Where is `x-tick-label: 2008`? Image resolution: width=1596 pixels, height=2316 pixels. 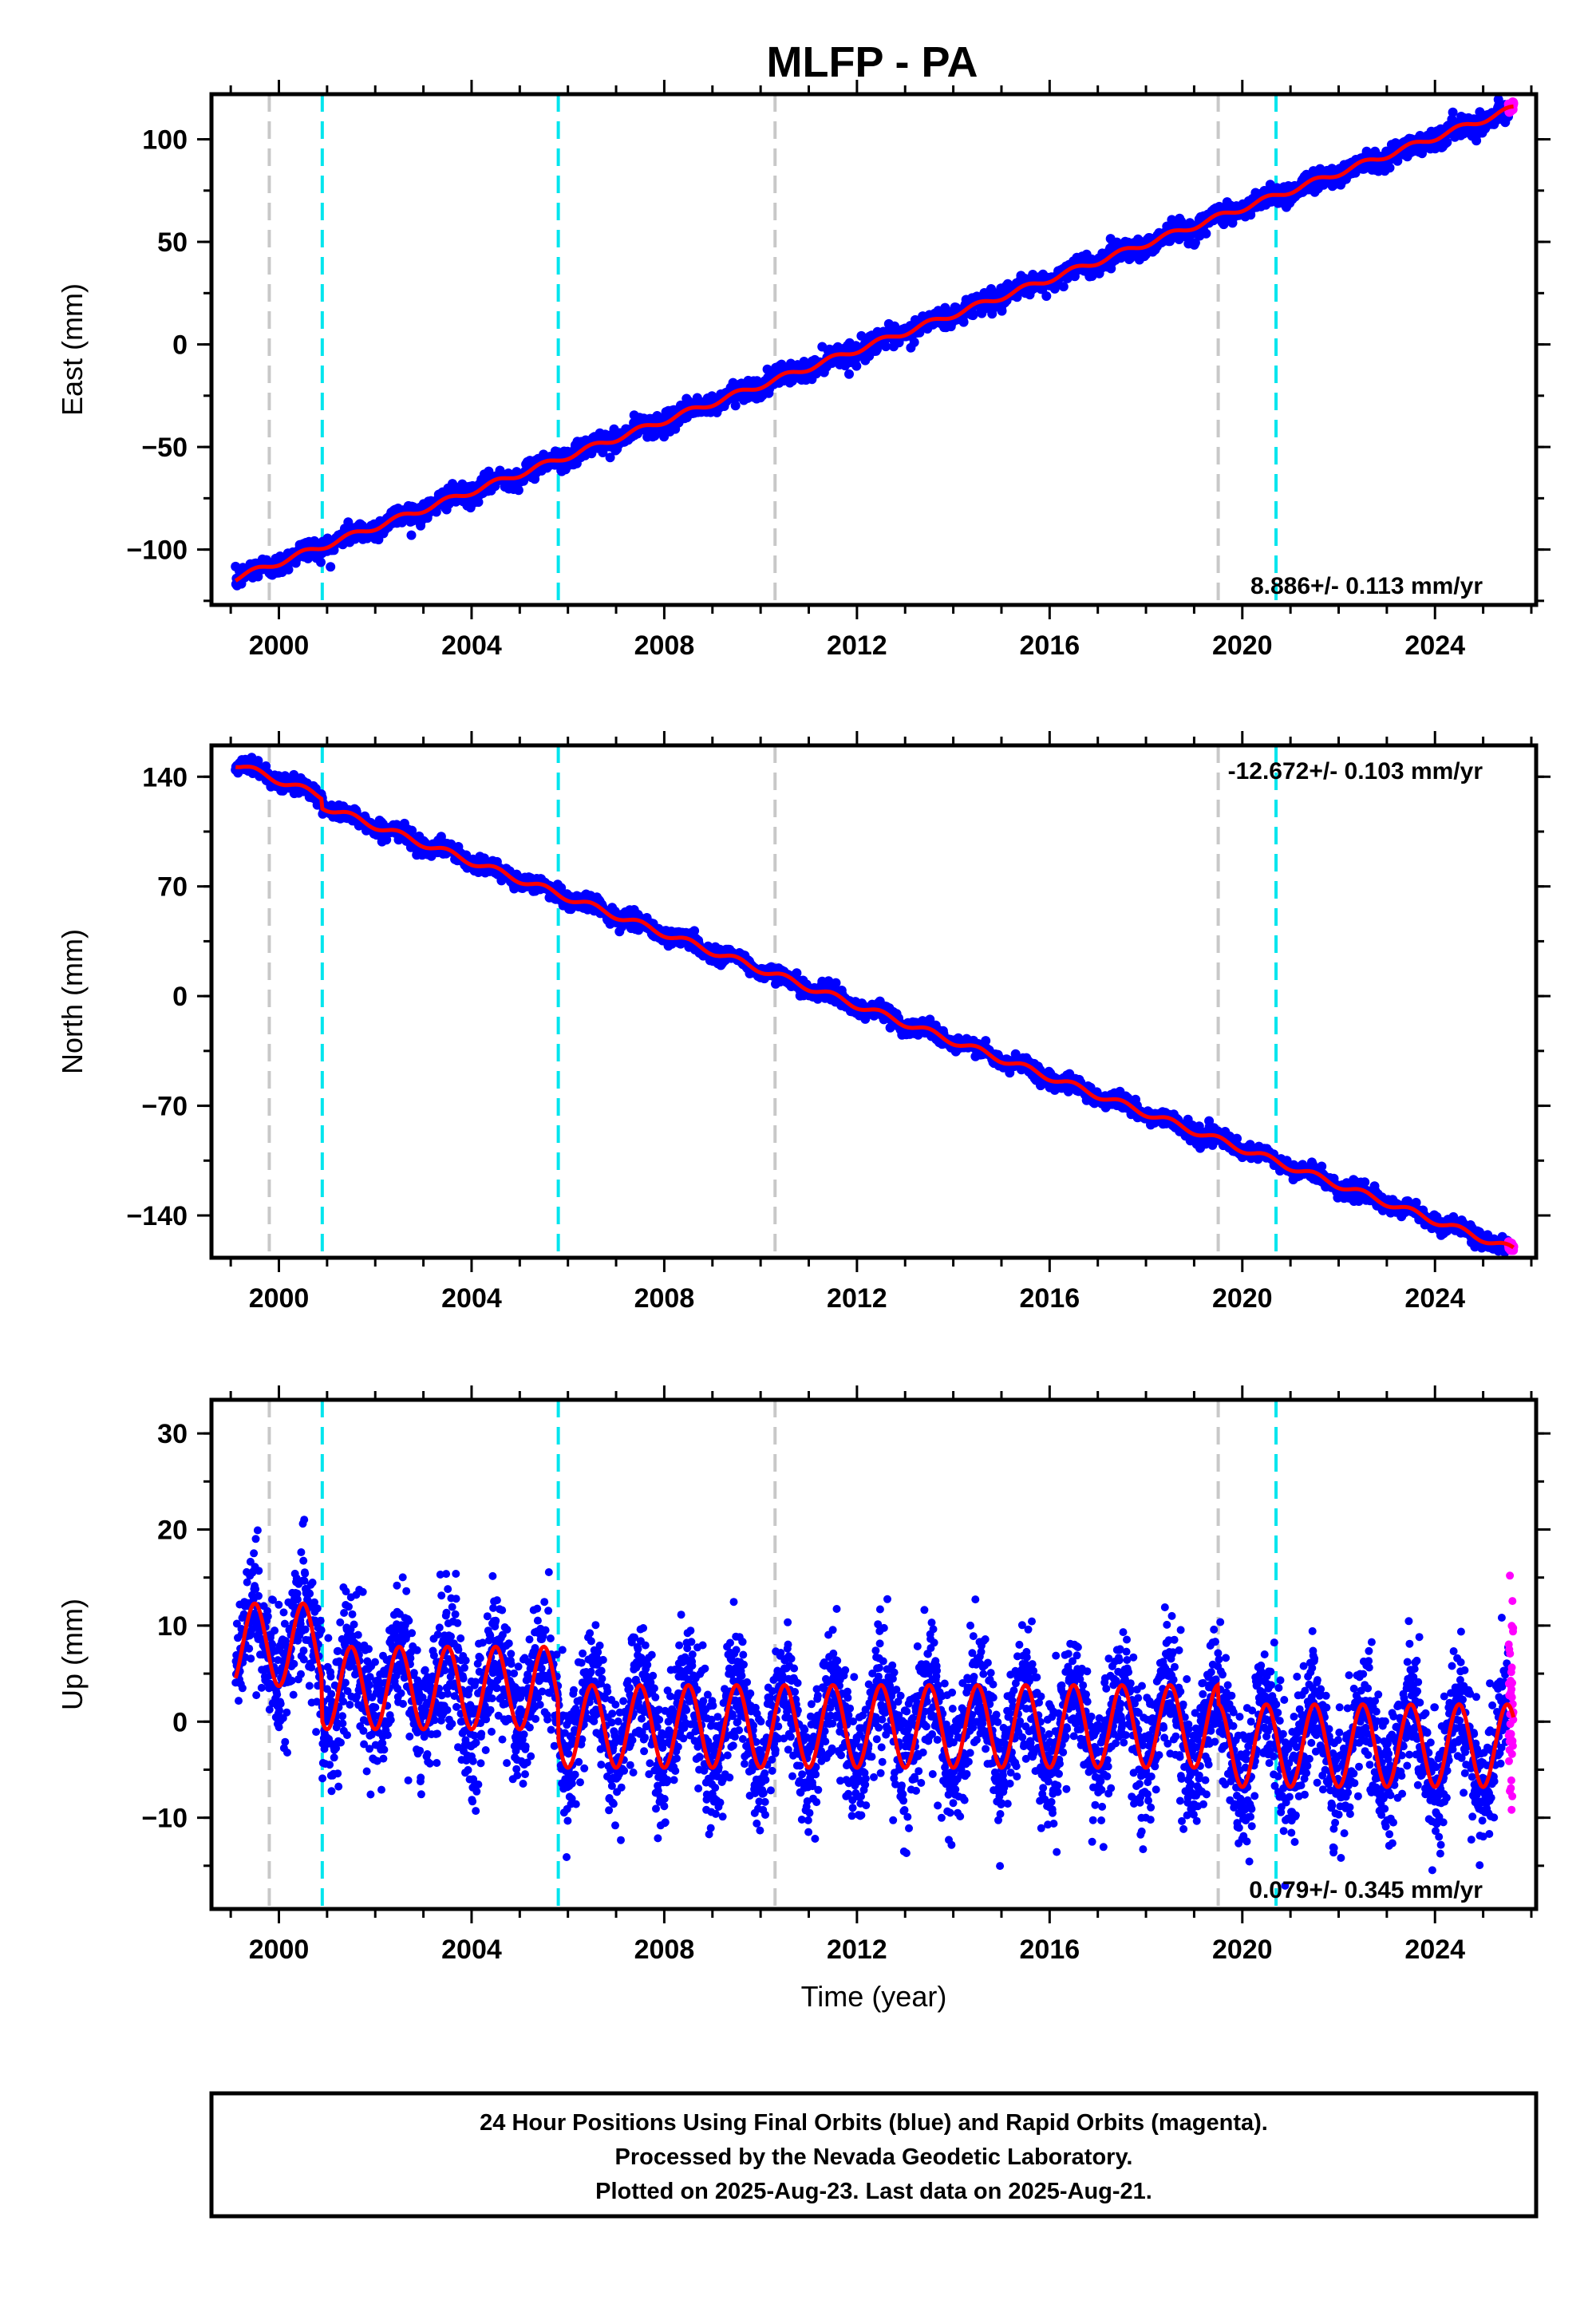
x-tick-label: 2008 is located at coordinates (664, 645).